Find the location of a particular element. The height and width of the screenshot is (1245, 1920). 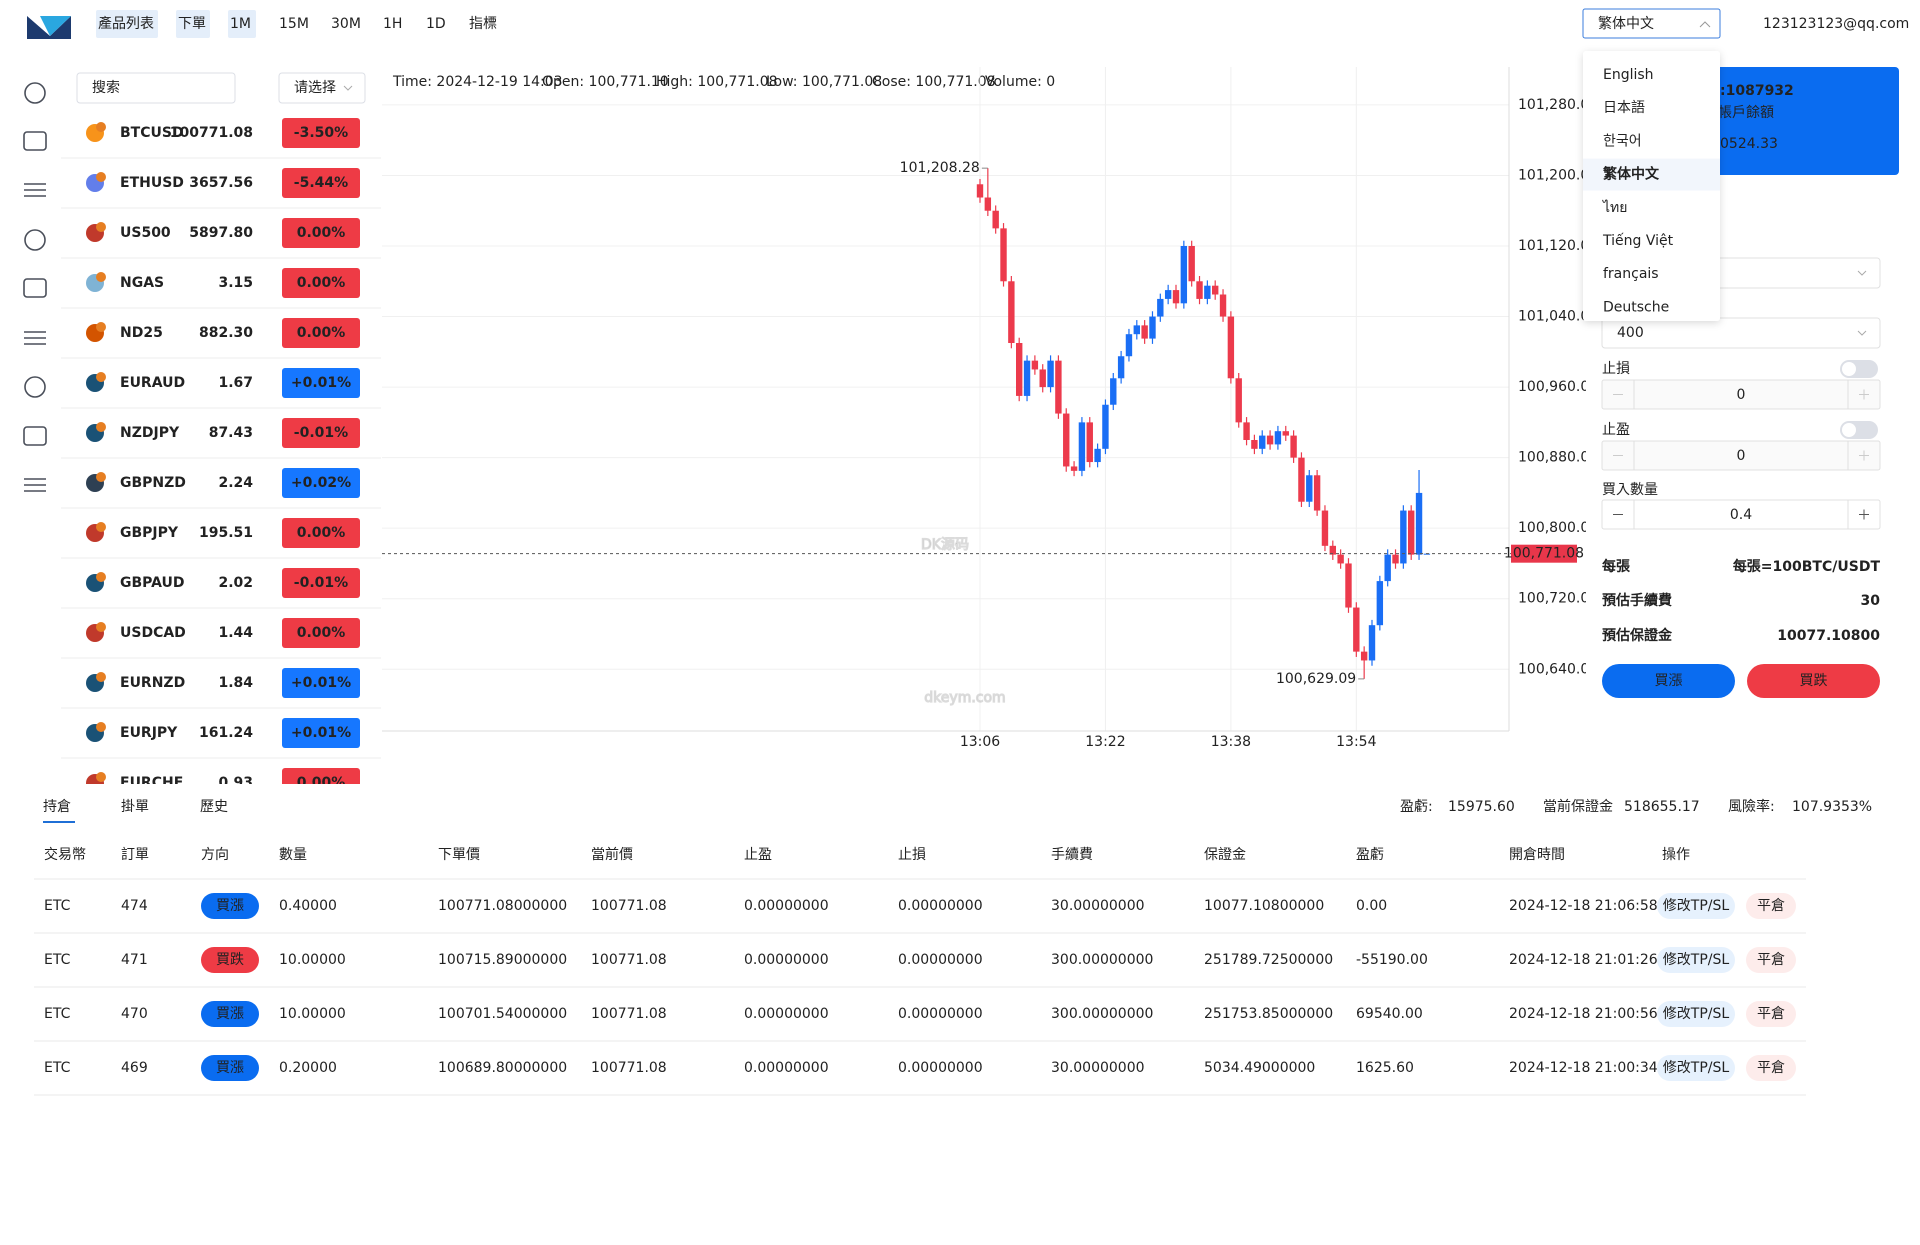

stat-label: 盈虧: is located at coordinates (1416, 807).